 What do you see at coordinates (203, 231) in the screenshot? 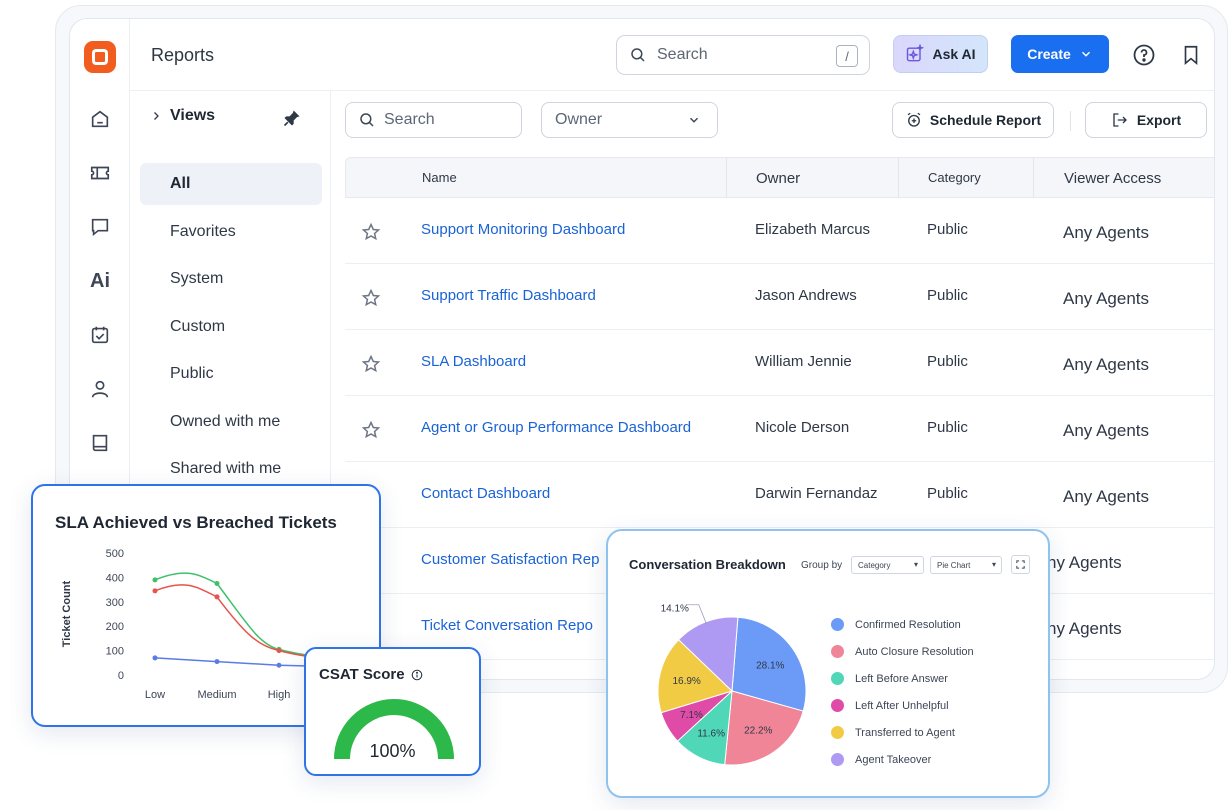
I see `view-item-favorites: Favorites` at bounding box center [203, 231].